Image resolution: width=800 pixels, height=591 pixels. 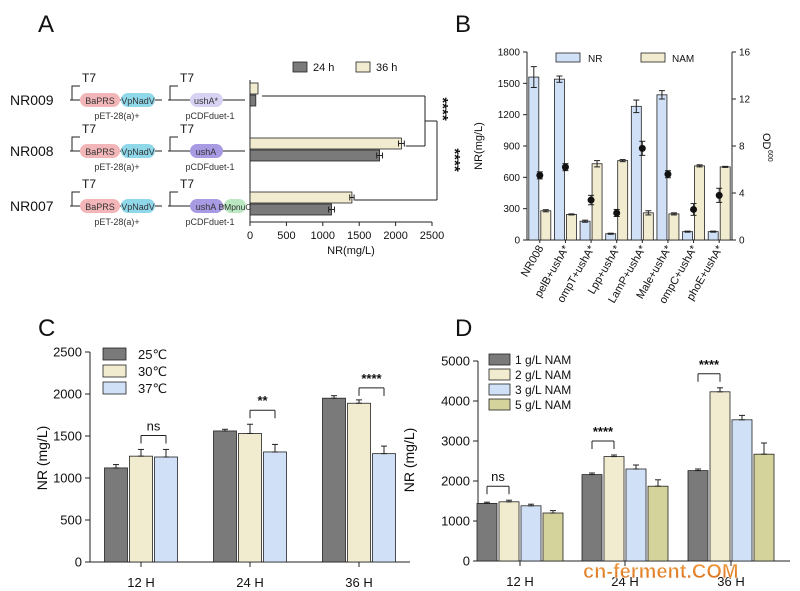 What do you see at coordinates (543, 390) in the screenshot?
I see `d-legend-label: 3 g/L NAM` at bounding box center [543, 390].